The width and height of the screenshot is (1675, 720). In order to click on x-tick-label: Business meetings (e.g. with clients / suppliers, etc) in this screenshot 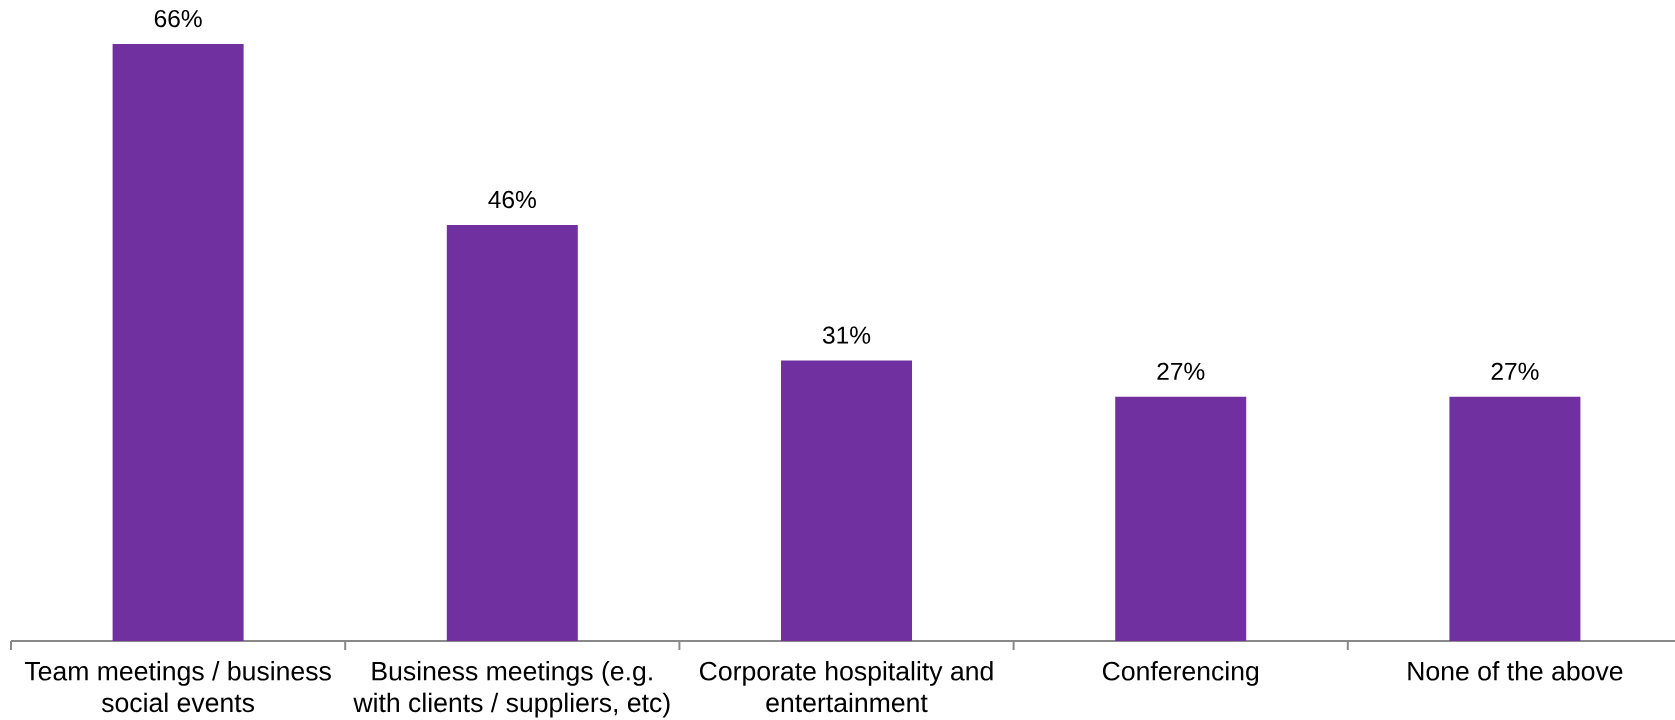, I will do `click(511, 689)`.